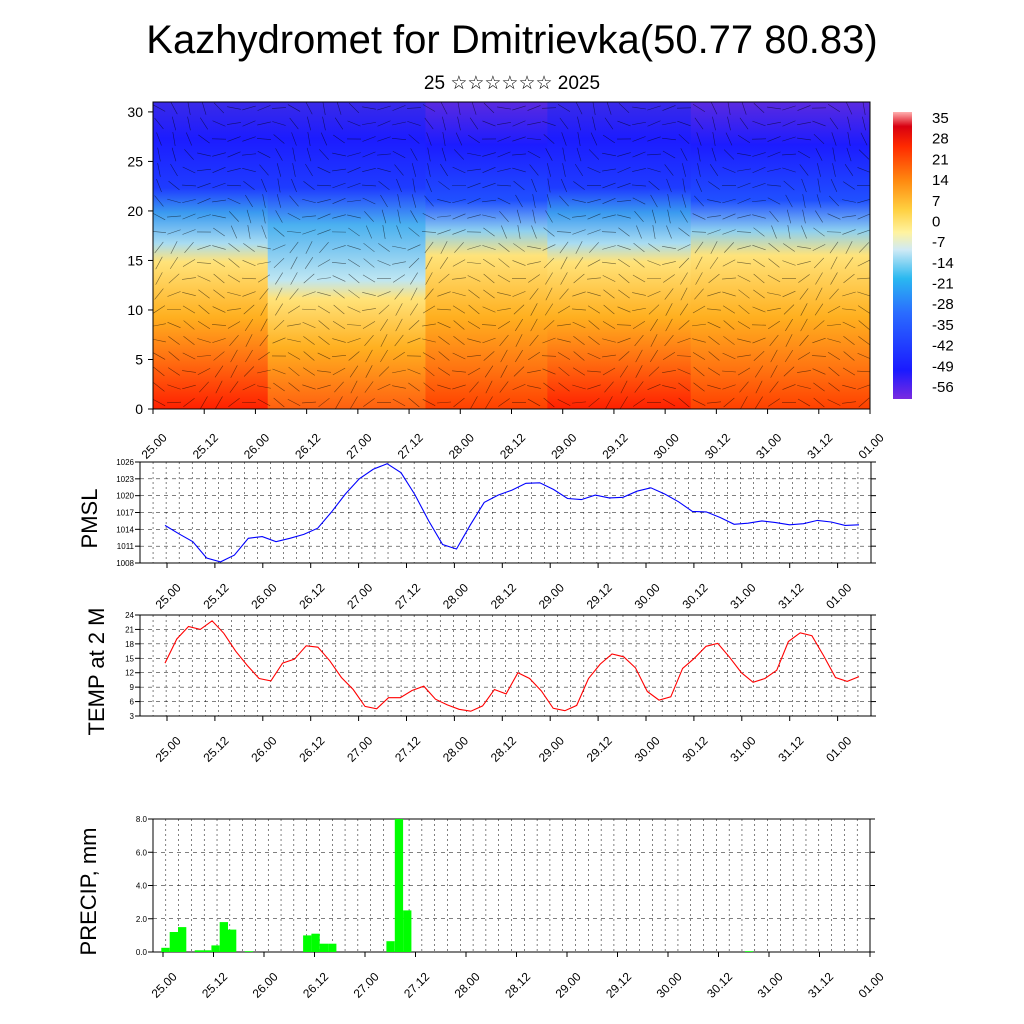  I want to click on pmsl-panel-ytick-label: 1017, so click(125, 513).